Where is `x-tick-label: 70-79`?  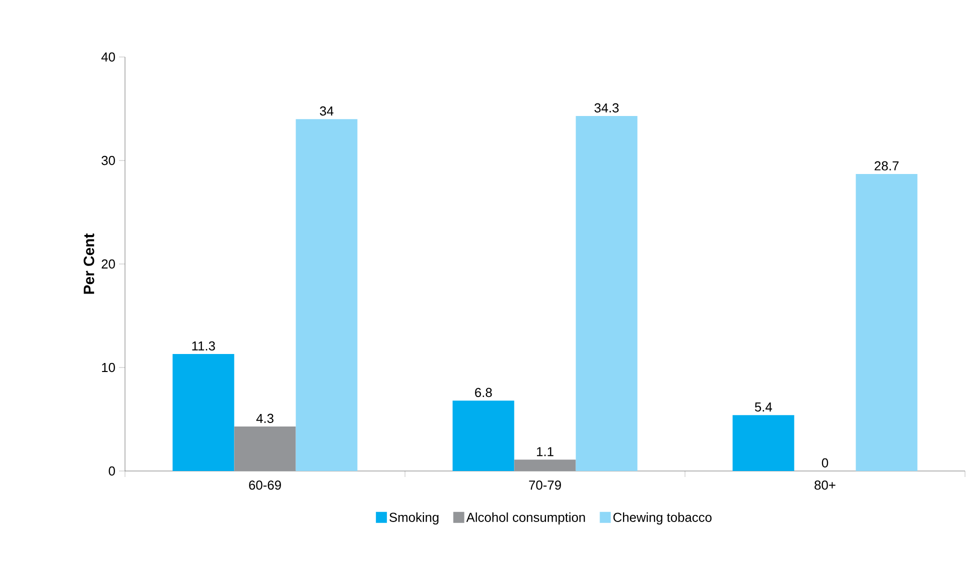
x-tick-label: 70-79 is located at coordinates (545, 485).